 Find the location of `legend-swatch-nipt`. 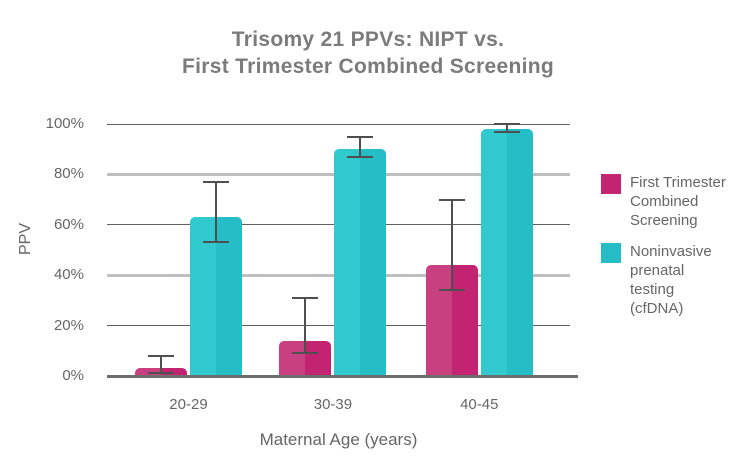

legend-swatch-nipt is located at coordinates (611, 253).